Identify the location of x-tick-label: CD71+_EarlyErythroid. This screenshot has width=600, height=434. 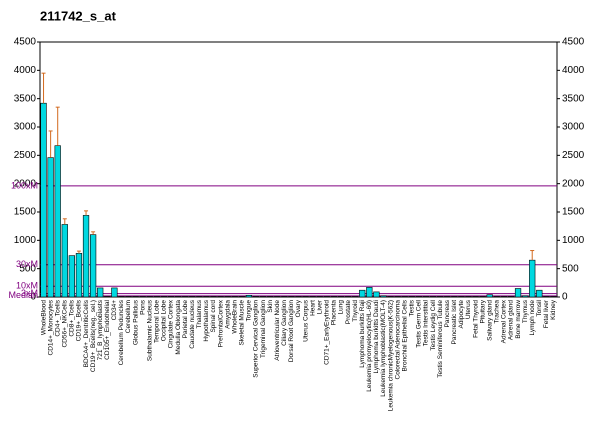
(327, 332).